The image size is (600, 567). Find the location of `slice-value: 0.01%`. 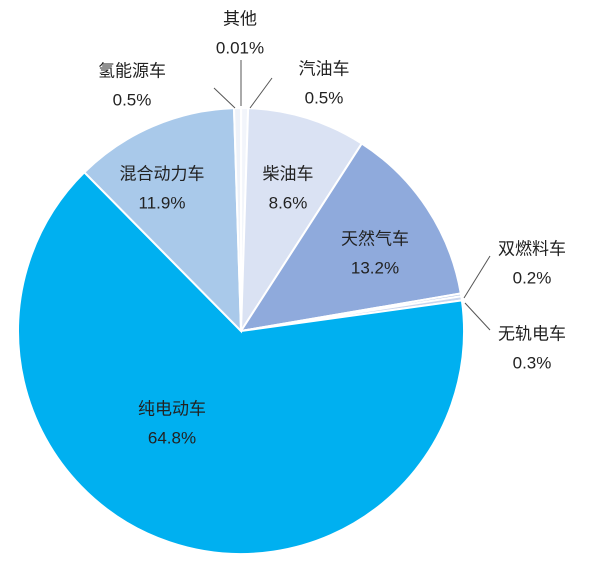

slice-value: 0.01% is located at coordinates (240, 47).